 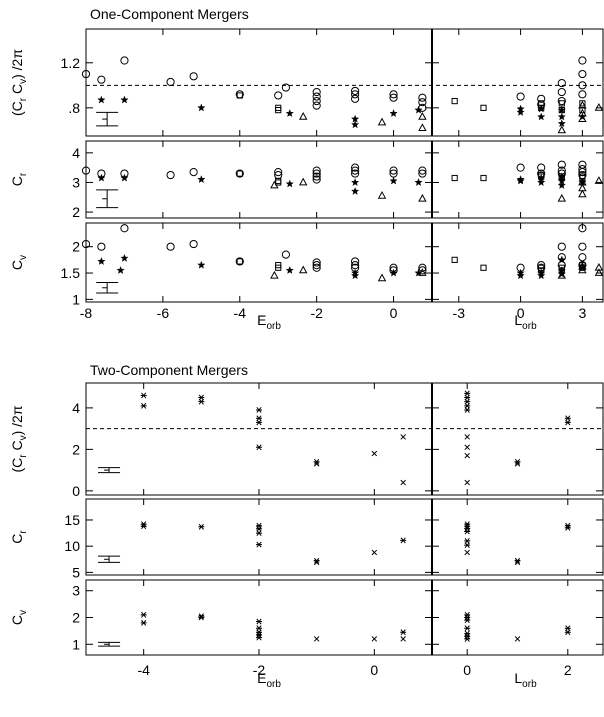 I want to click on panel-cv: 1 2 3 Cv, so click(x=306, y=617).